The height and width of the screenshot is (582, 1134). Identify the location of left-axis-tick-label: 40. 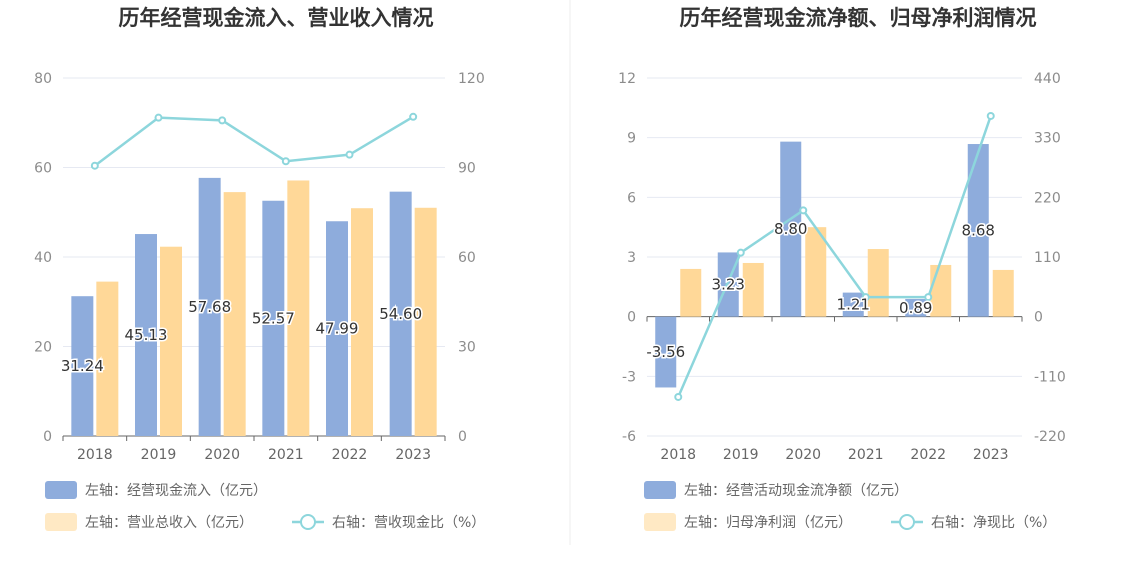
(43, 258).